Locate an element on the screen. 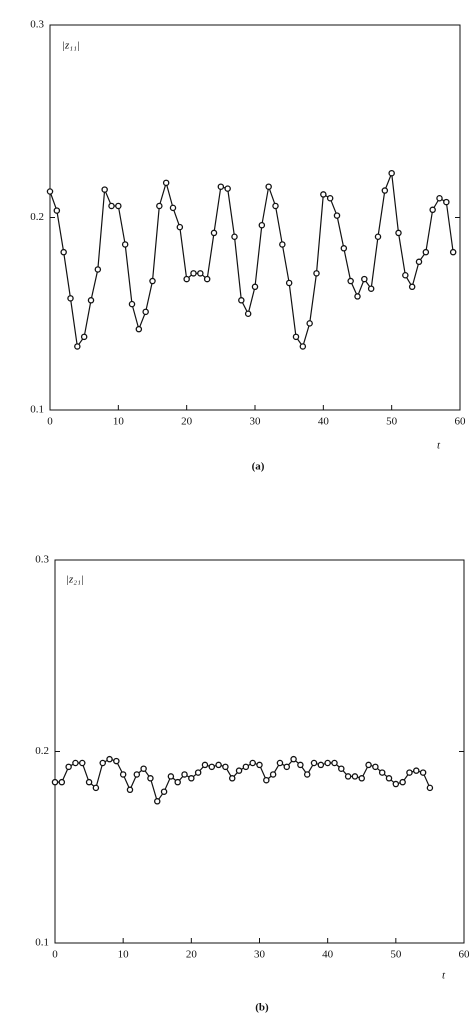 This screenshot has height=1021, width=474. y-axis-label: |z₂₁| is located at coordinates (75, 580).